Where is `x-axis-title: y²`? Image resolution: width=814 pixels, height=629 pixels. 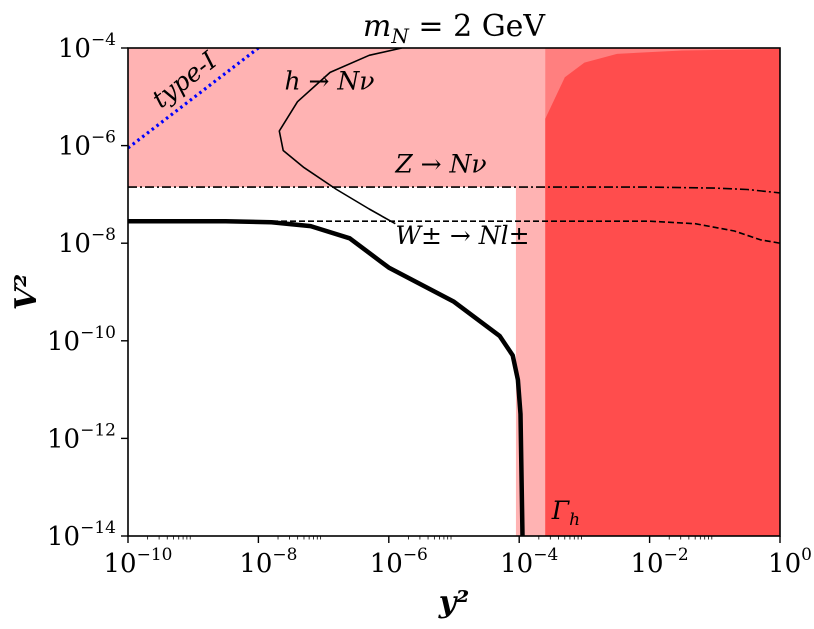 x-axis-title: y² is located at coordinates (454, 602).